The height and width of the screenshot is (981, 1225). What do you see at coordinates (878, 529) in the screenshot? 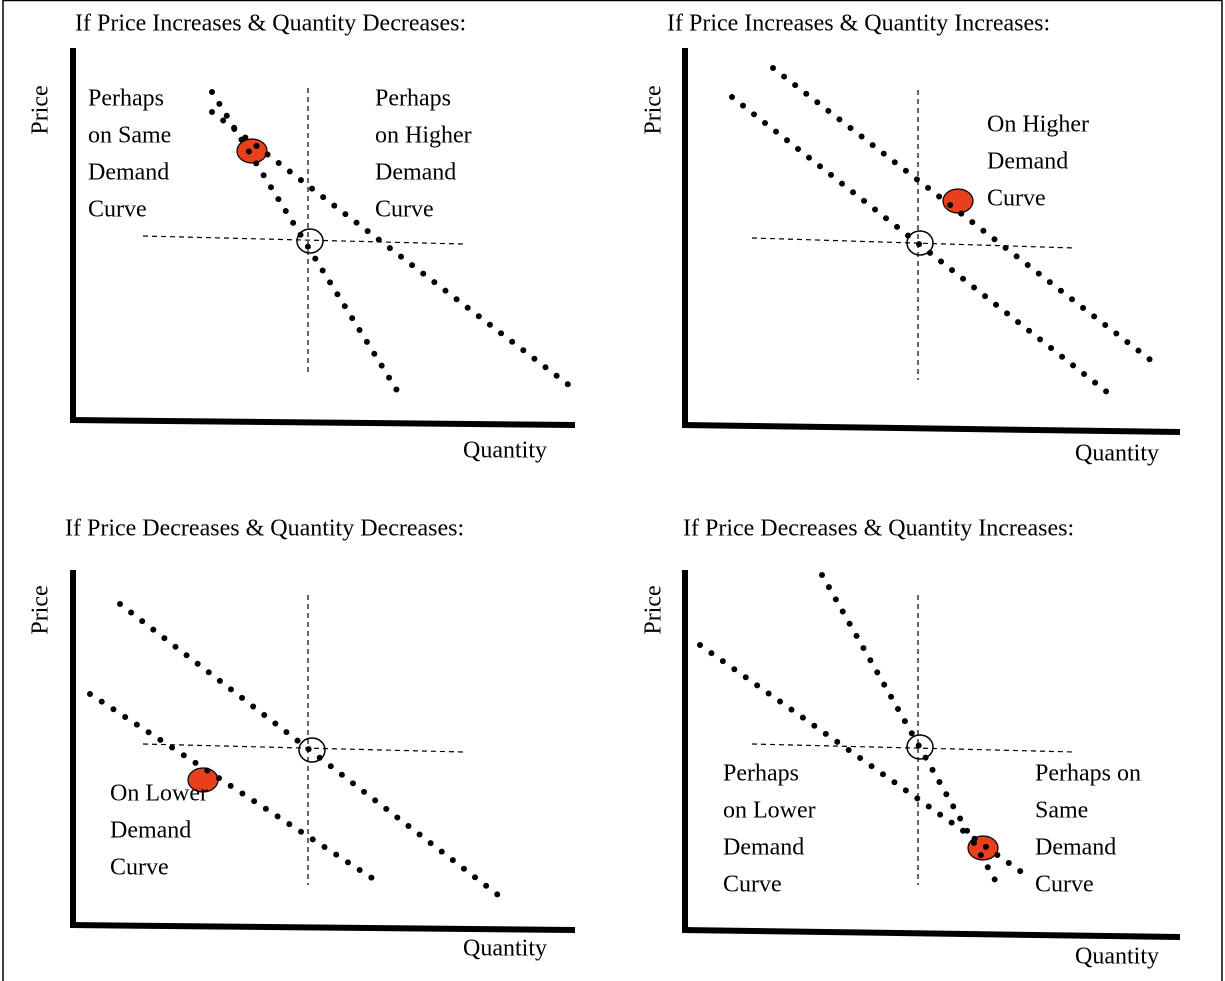
I see `panel-title: If Price Decreases & Quantity Increases:` at bounding box center [878, 529].